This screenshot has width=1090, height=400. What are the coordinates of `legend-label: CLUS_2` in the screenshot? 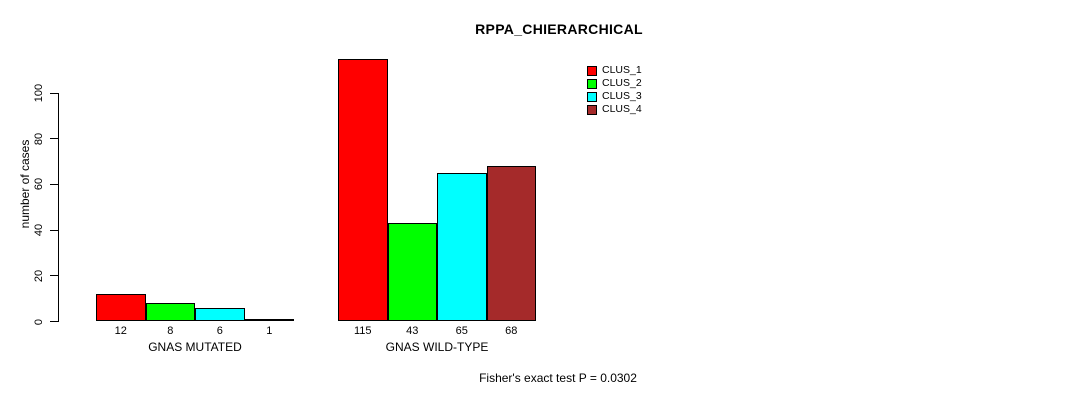 It's located at (622, 83).